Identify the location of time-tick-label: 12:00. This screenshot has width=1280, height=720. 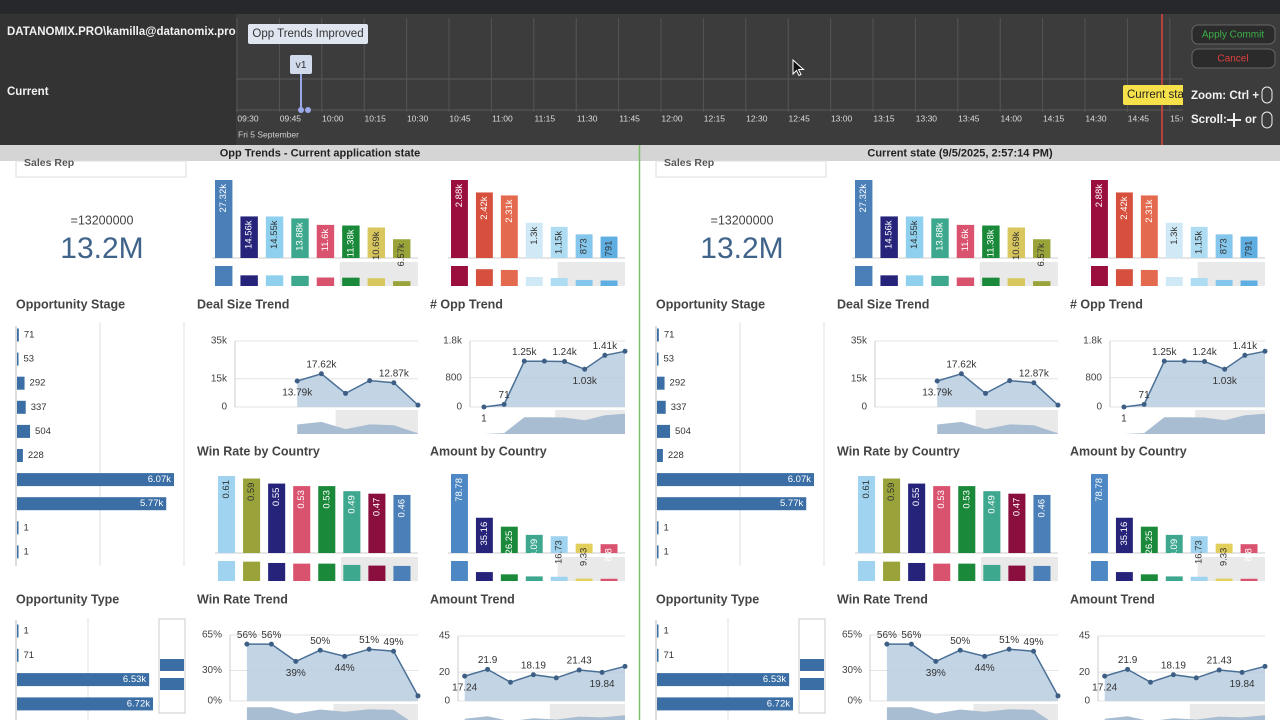
(672, 118).